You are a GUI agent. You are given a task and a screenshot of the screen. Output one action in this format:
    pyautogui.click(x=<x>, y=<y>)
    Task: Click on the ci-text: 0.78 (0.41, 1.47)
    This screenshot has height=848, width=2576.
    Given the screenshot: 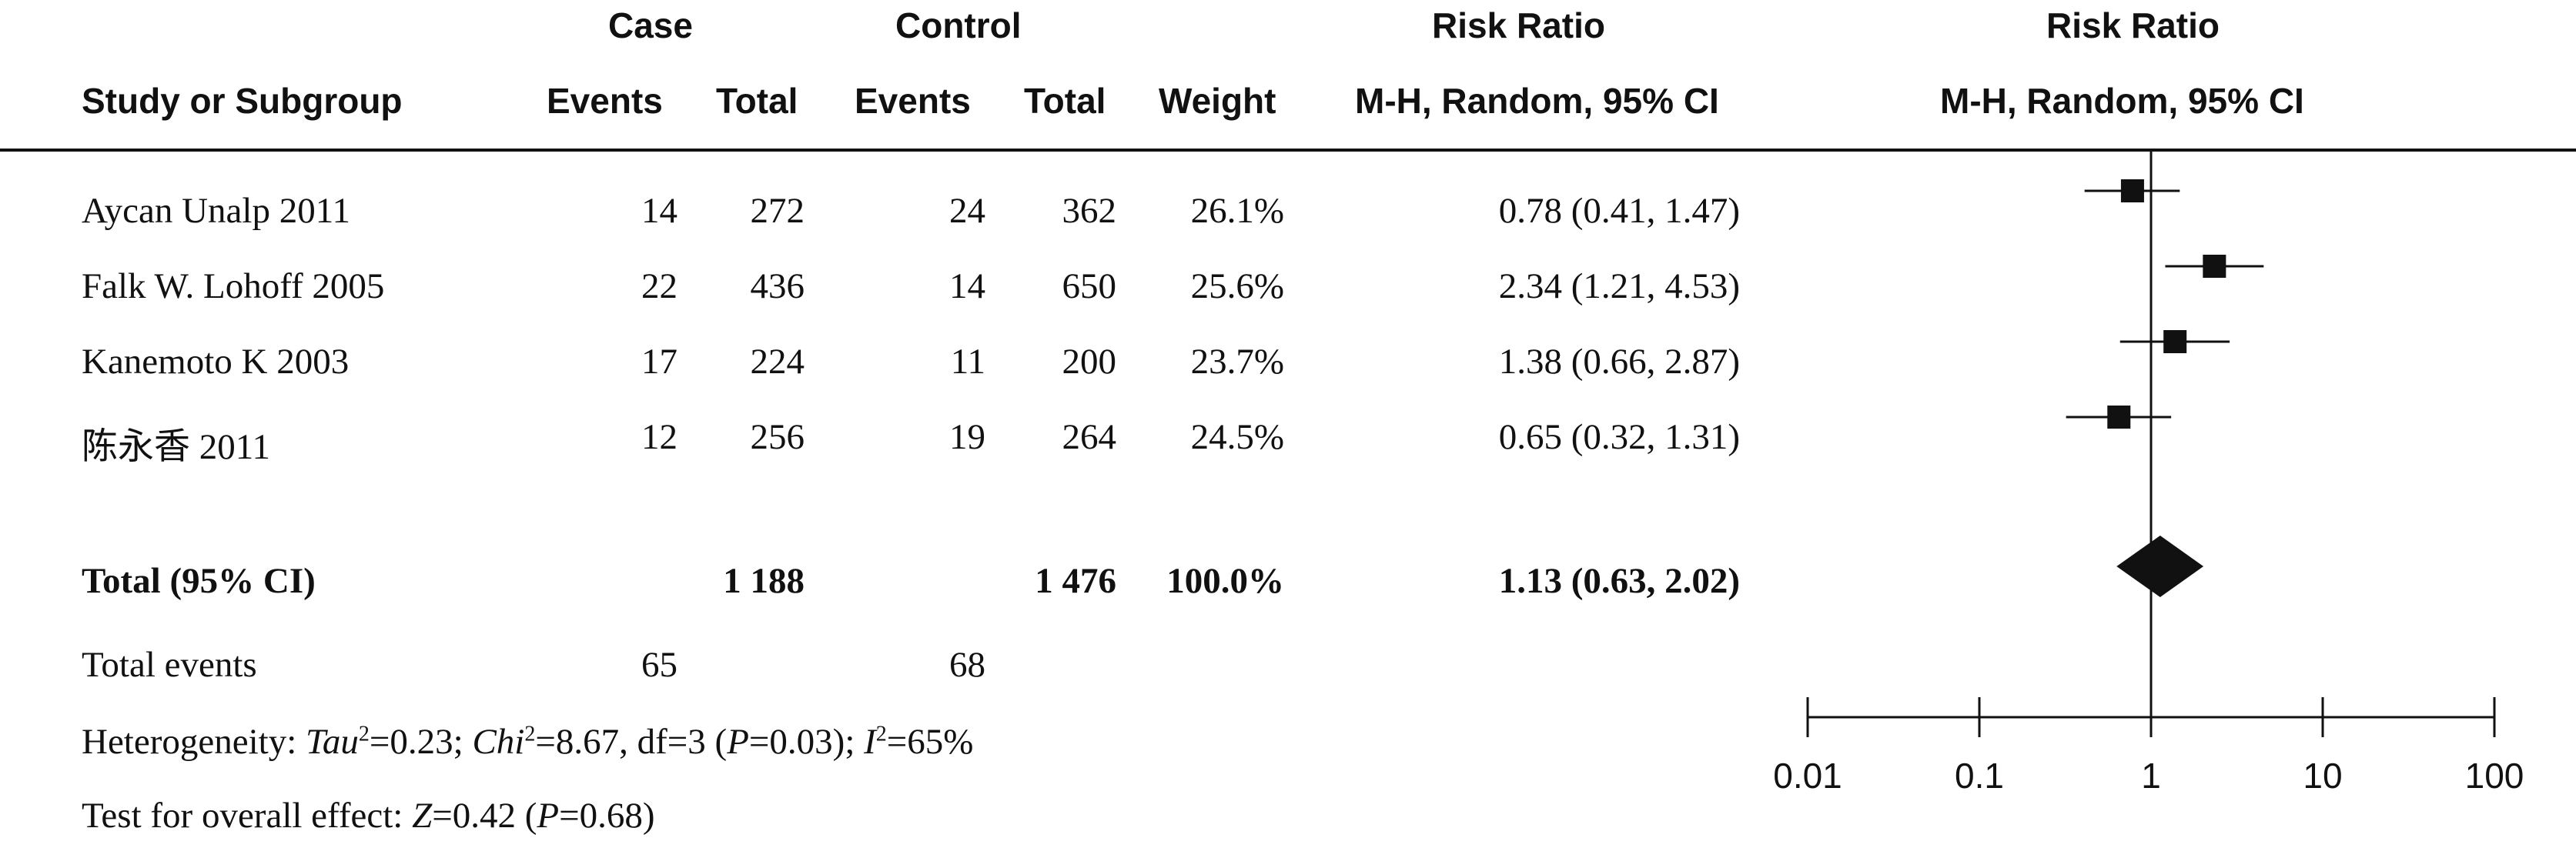 What is the action you would take?
    pyautogui.click(x=1619, y=211)
    